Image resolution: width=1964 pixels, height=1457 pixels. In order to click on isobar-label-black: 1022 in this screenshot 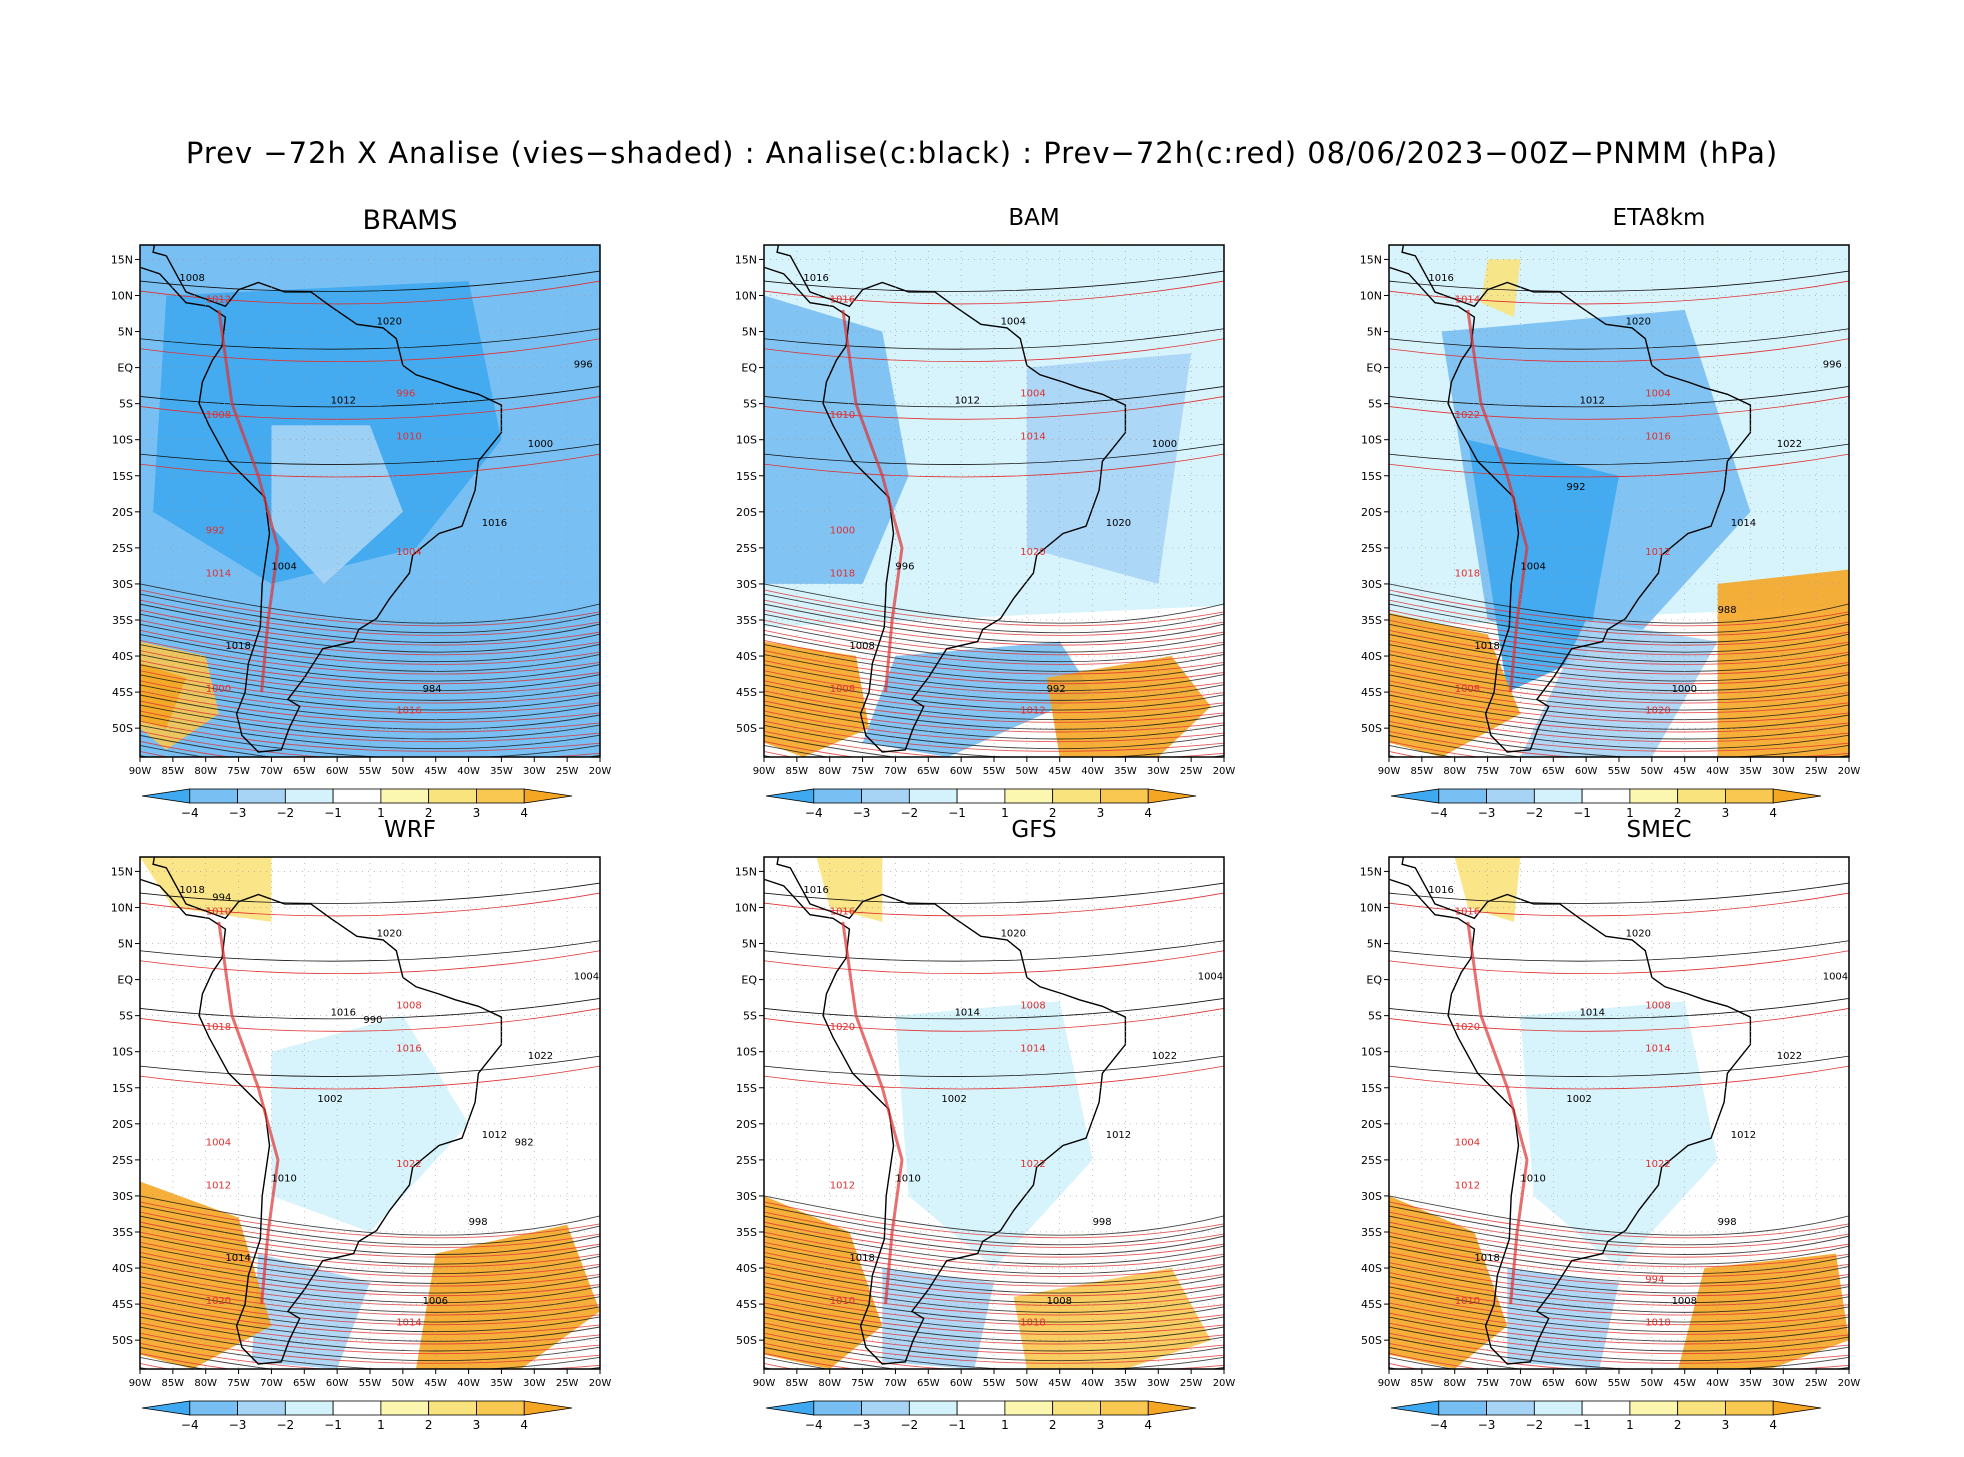, I will do `click(1164, 1056)`.